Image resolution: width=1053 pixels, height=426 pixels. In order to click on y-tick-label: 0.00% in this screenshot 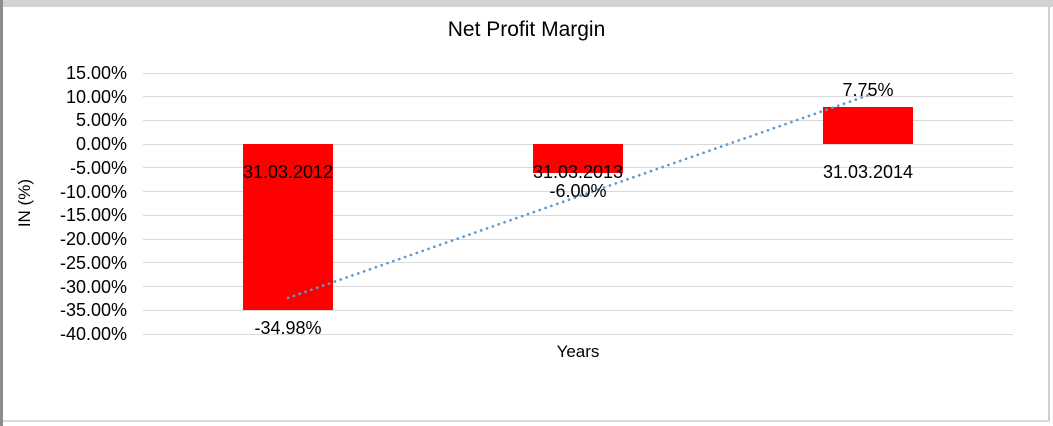, I will do `click(101, 144)`.